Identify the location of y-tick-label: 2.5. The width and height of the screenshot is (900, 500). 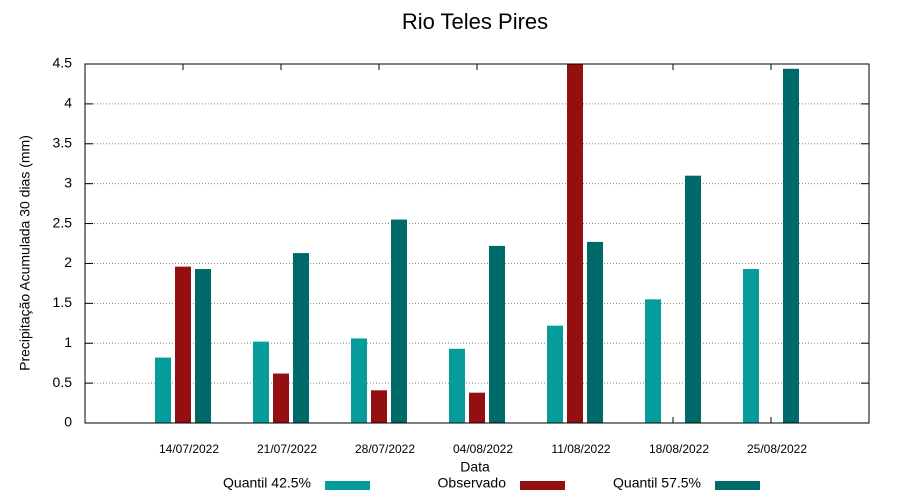
(63, 222).